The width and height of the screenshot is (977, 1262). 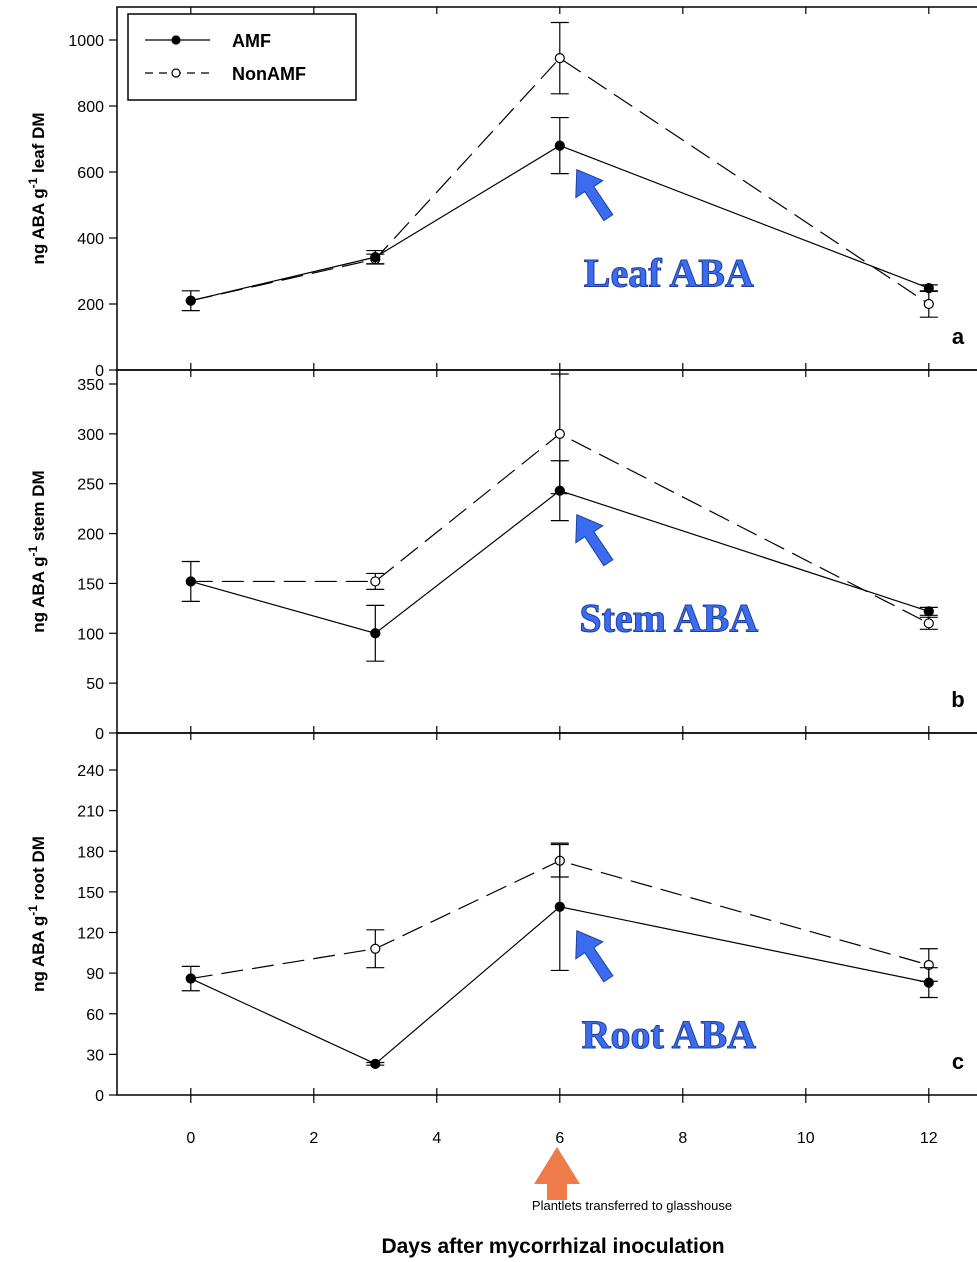 What do you see at coordinates (90, 385) in the screenshot?
I see `y-tick-label: 350` at bounding box center [90, 385].